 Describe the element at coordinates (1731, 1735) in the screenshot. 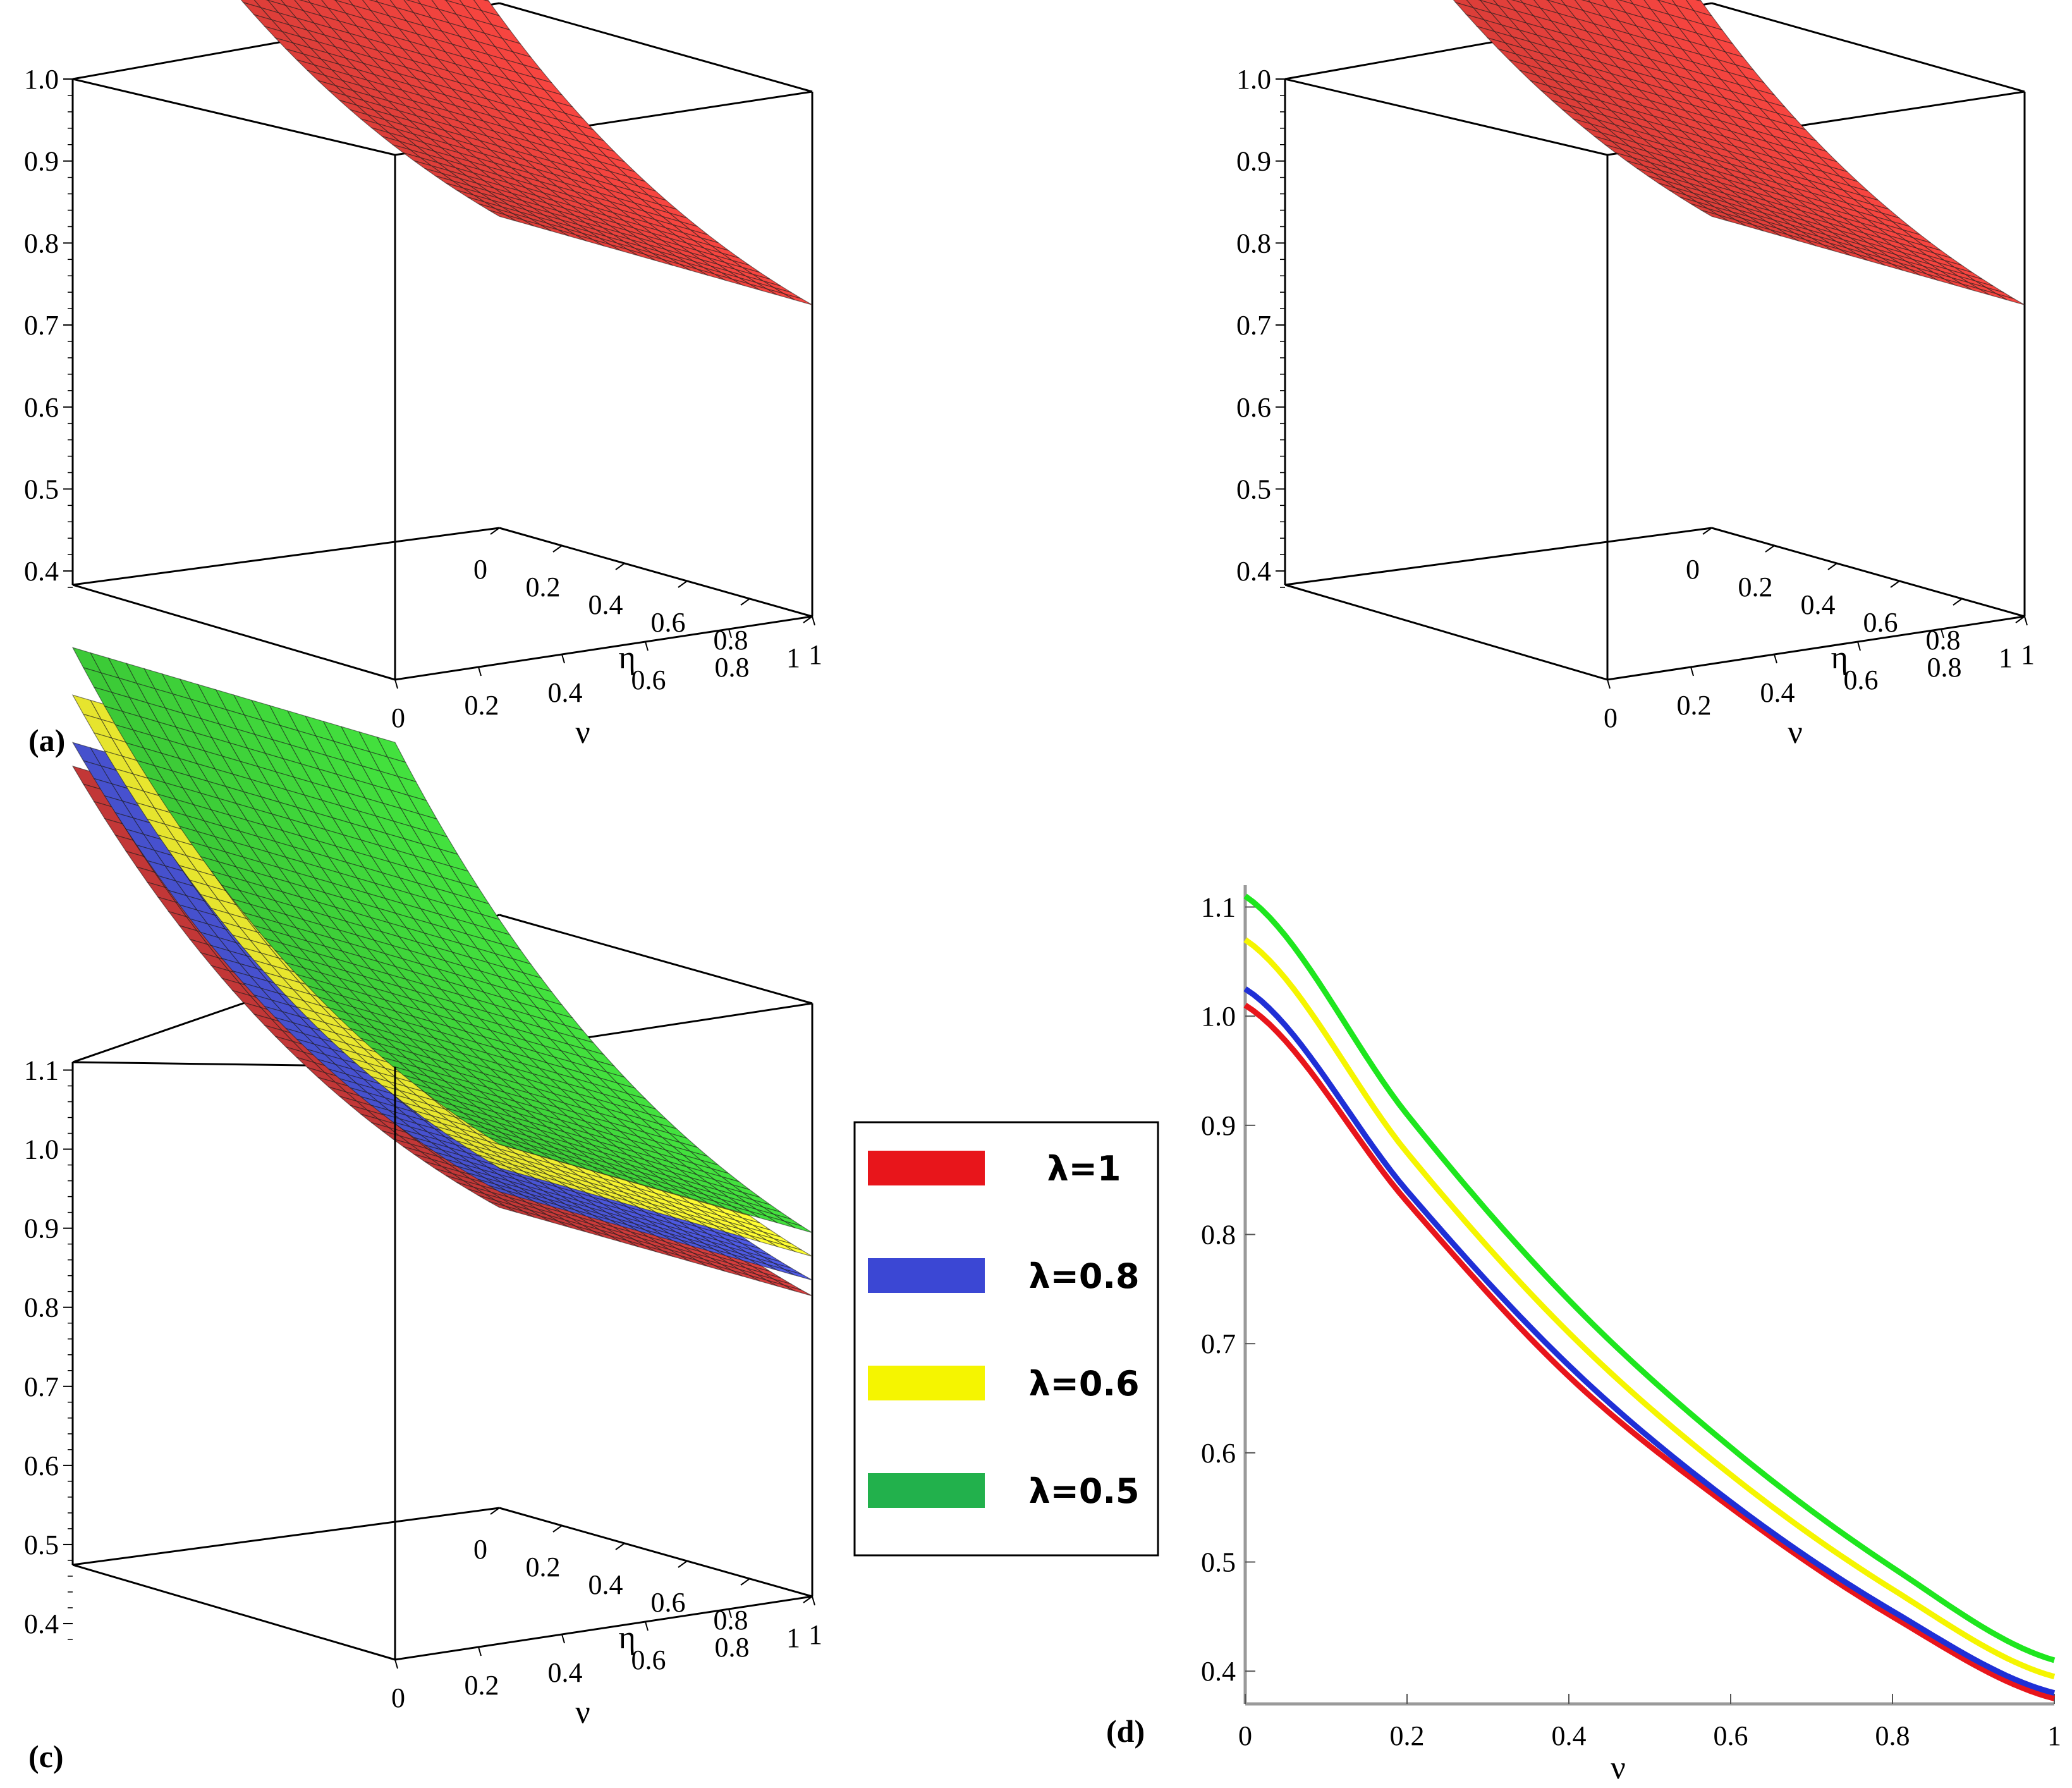

I see `x-tick-label: 0.6` at that location.